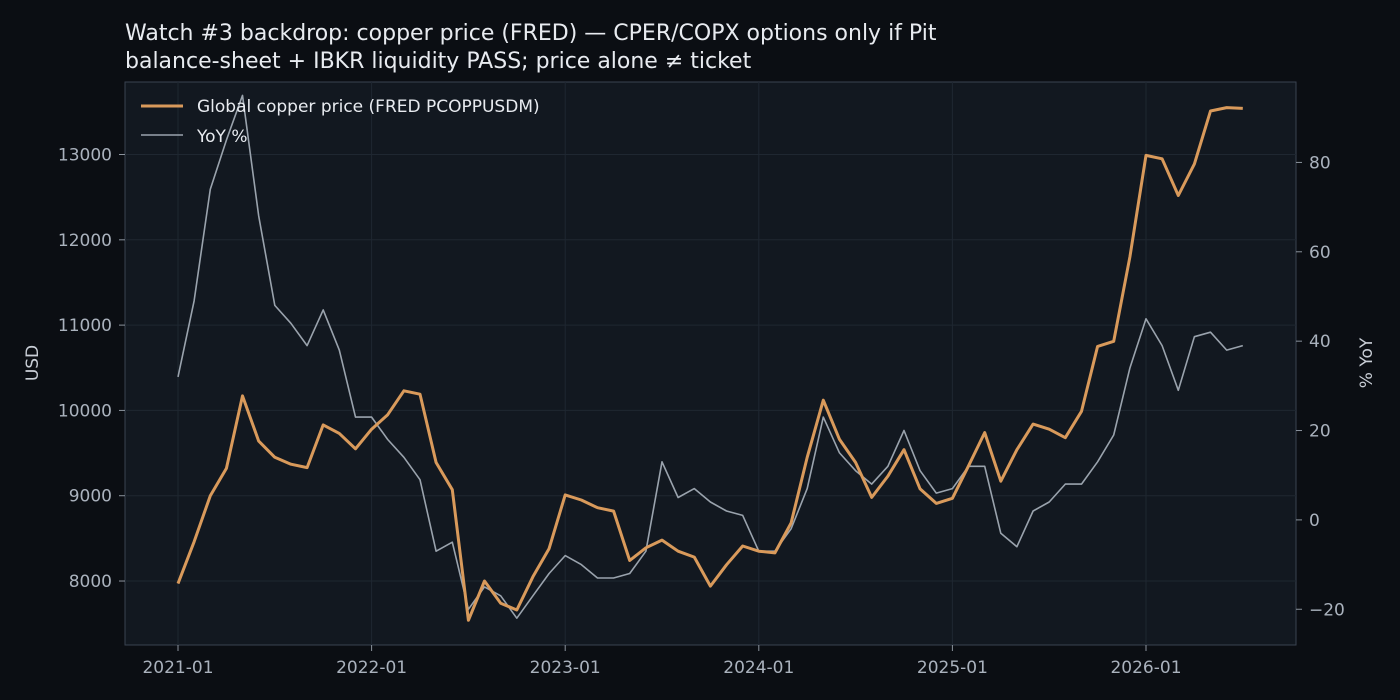 The image size is (1400, 700). What do you see at coordinates (1320, 163) in the screenshot?
I see `y2-tick-label: 80` at bounding box center [1320, 163].